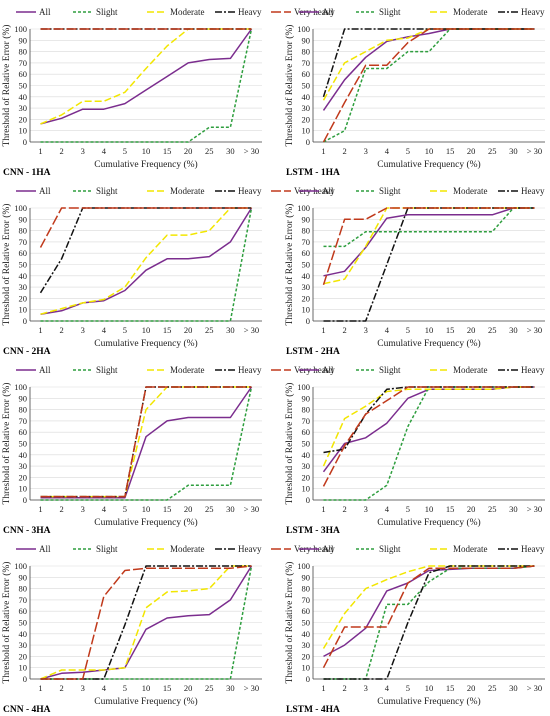  What do you see at coordinates (23, 589) in the screenshot?
I see `y-tick-label: 80` at bounding box center [23, 589].